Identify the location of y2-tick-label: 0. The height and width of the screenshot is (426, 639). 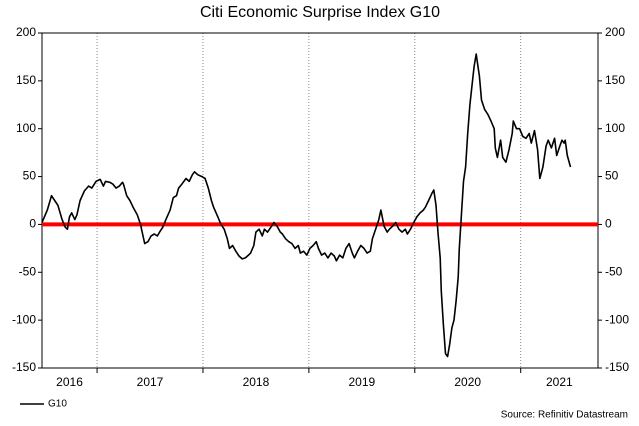
(608, 224).